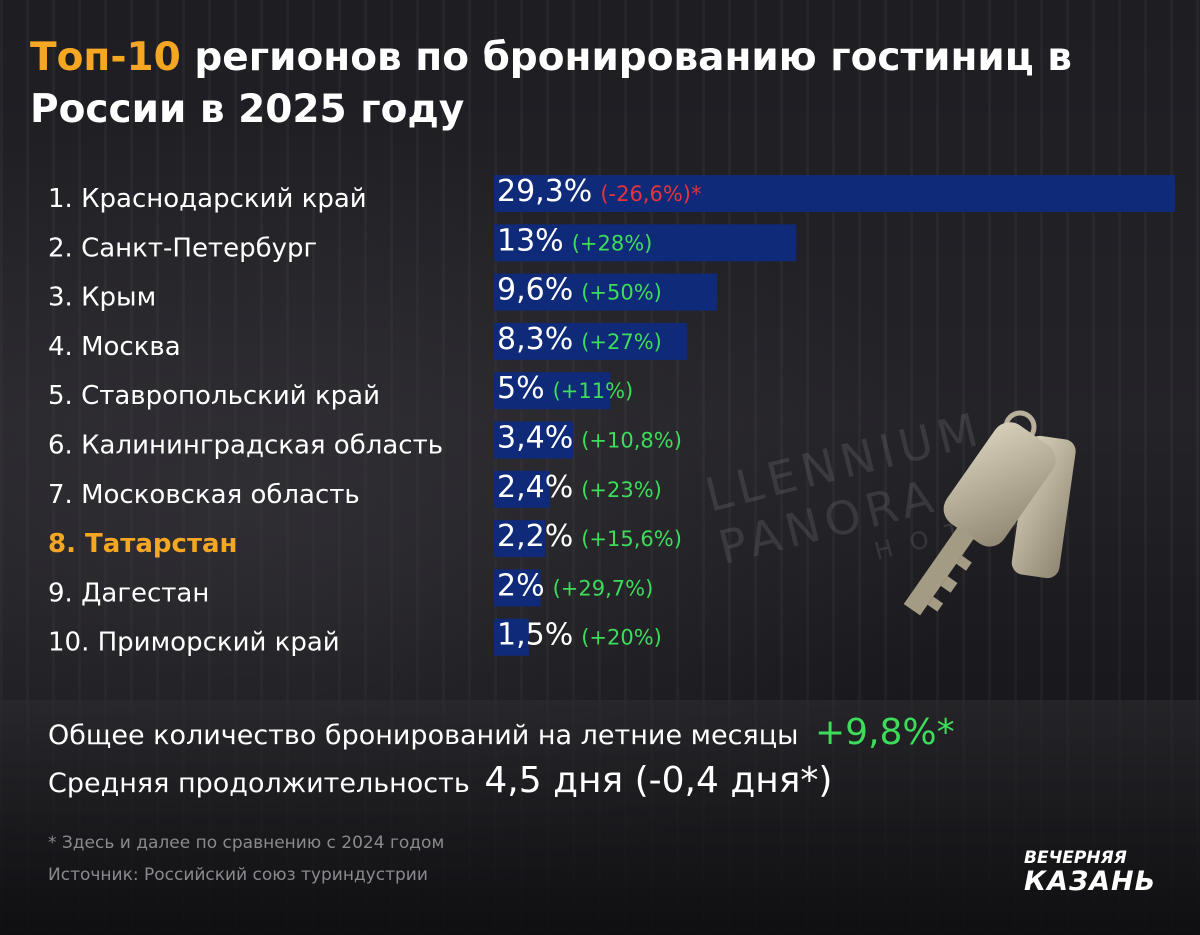 The image size is (1200, 935). What do you see at coordinates (1075, 858) in the screenshot?
I see `logo-line1: ВЕЧЕРНЯЯ` at bounding box center [1075, 858].